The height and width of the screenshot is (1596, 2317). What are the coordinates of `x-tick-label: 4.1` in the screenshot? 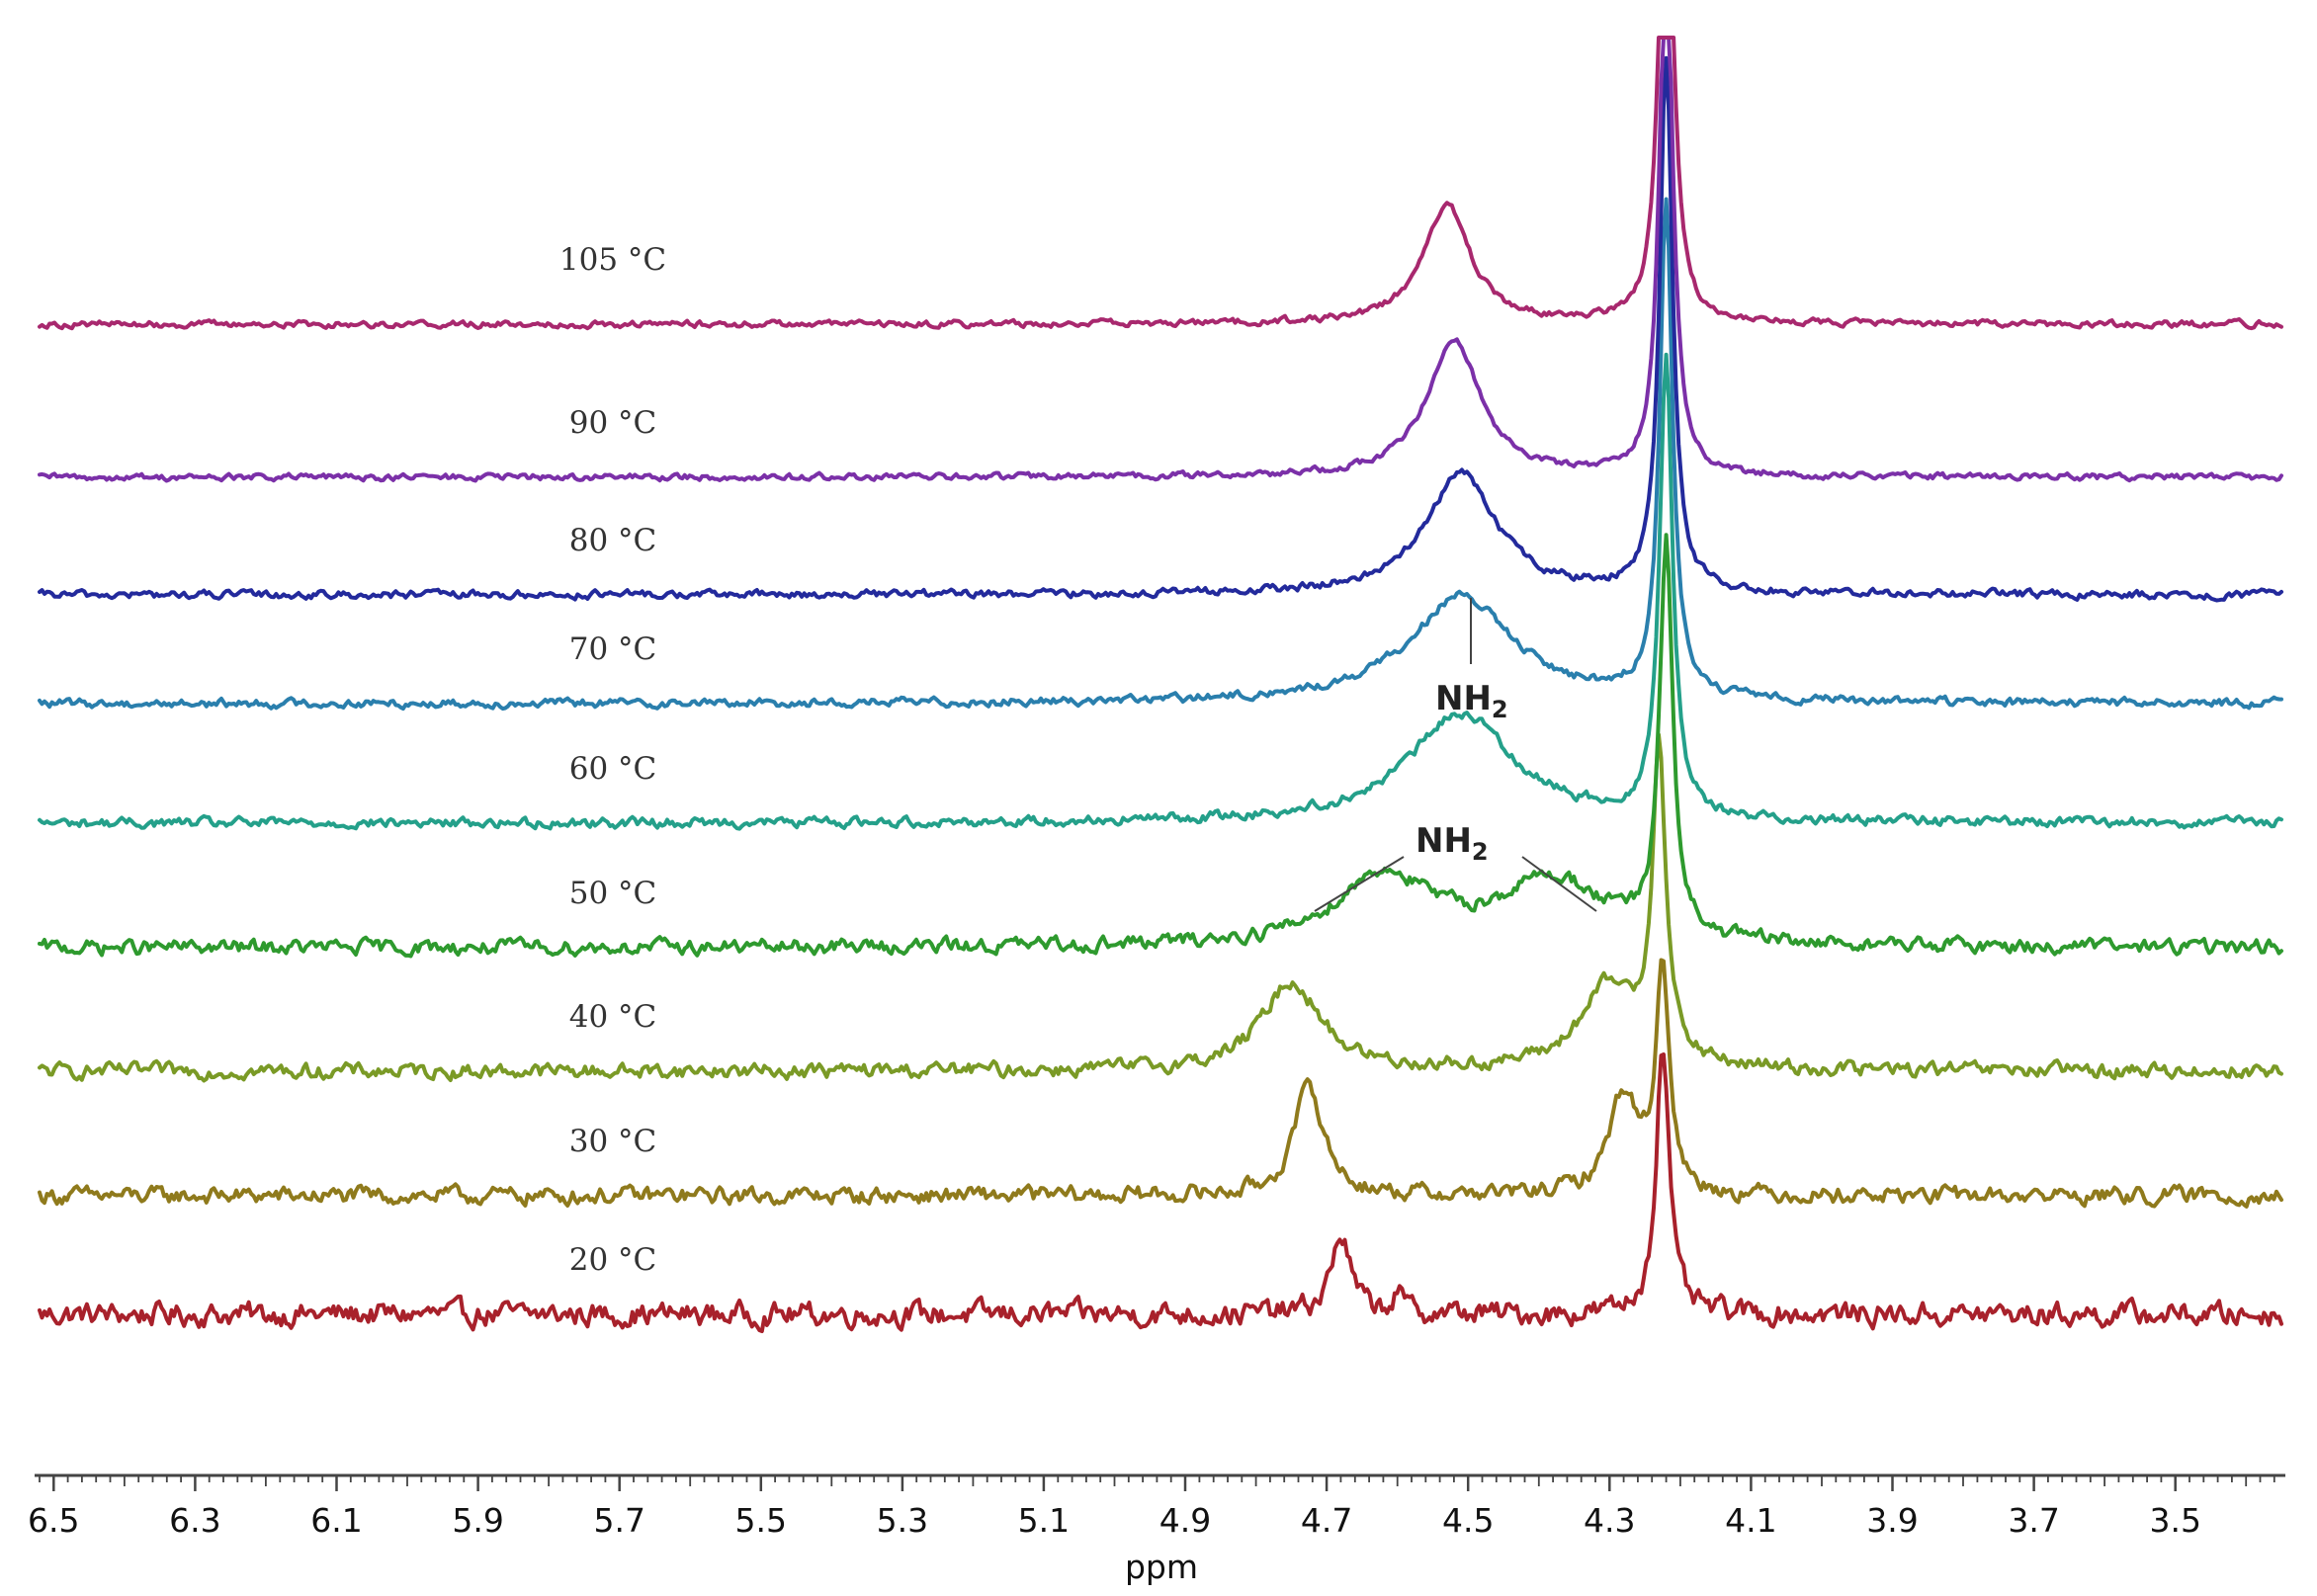 It's located at (1750, 1520).